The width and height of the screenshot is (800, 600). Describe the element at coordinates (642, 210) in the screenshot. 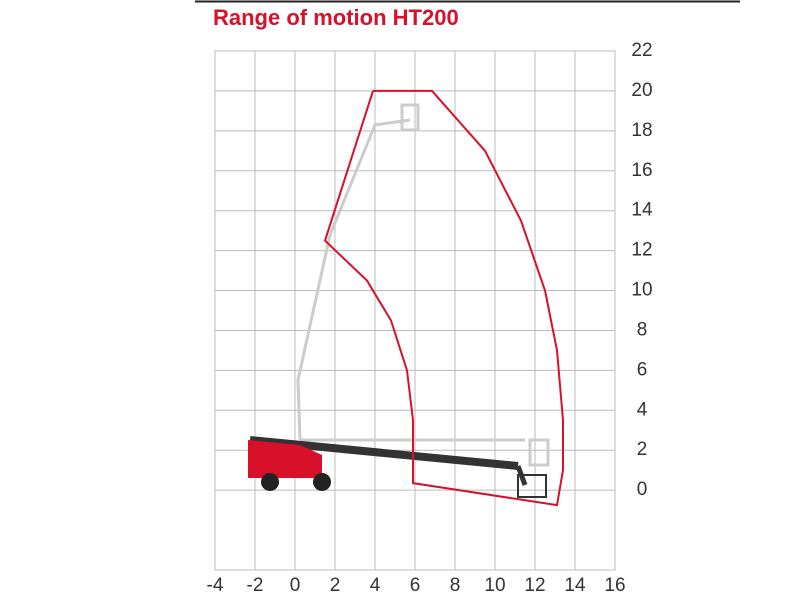

I see `y-tick-label: 14` at that location.